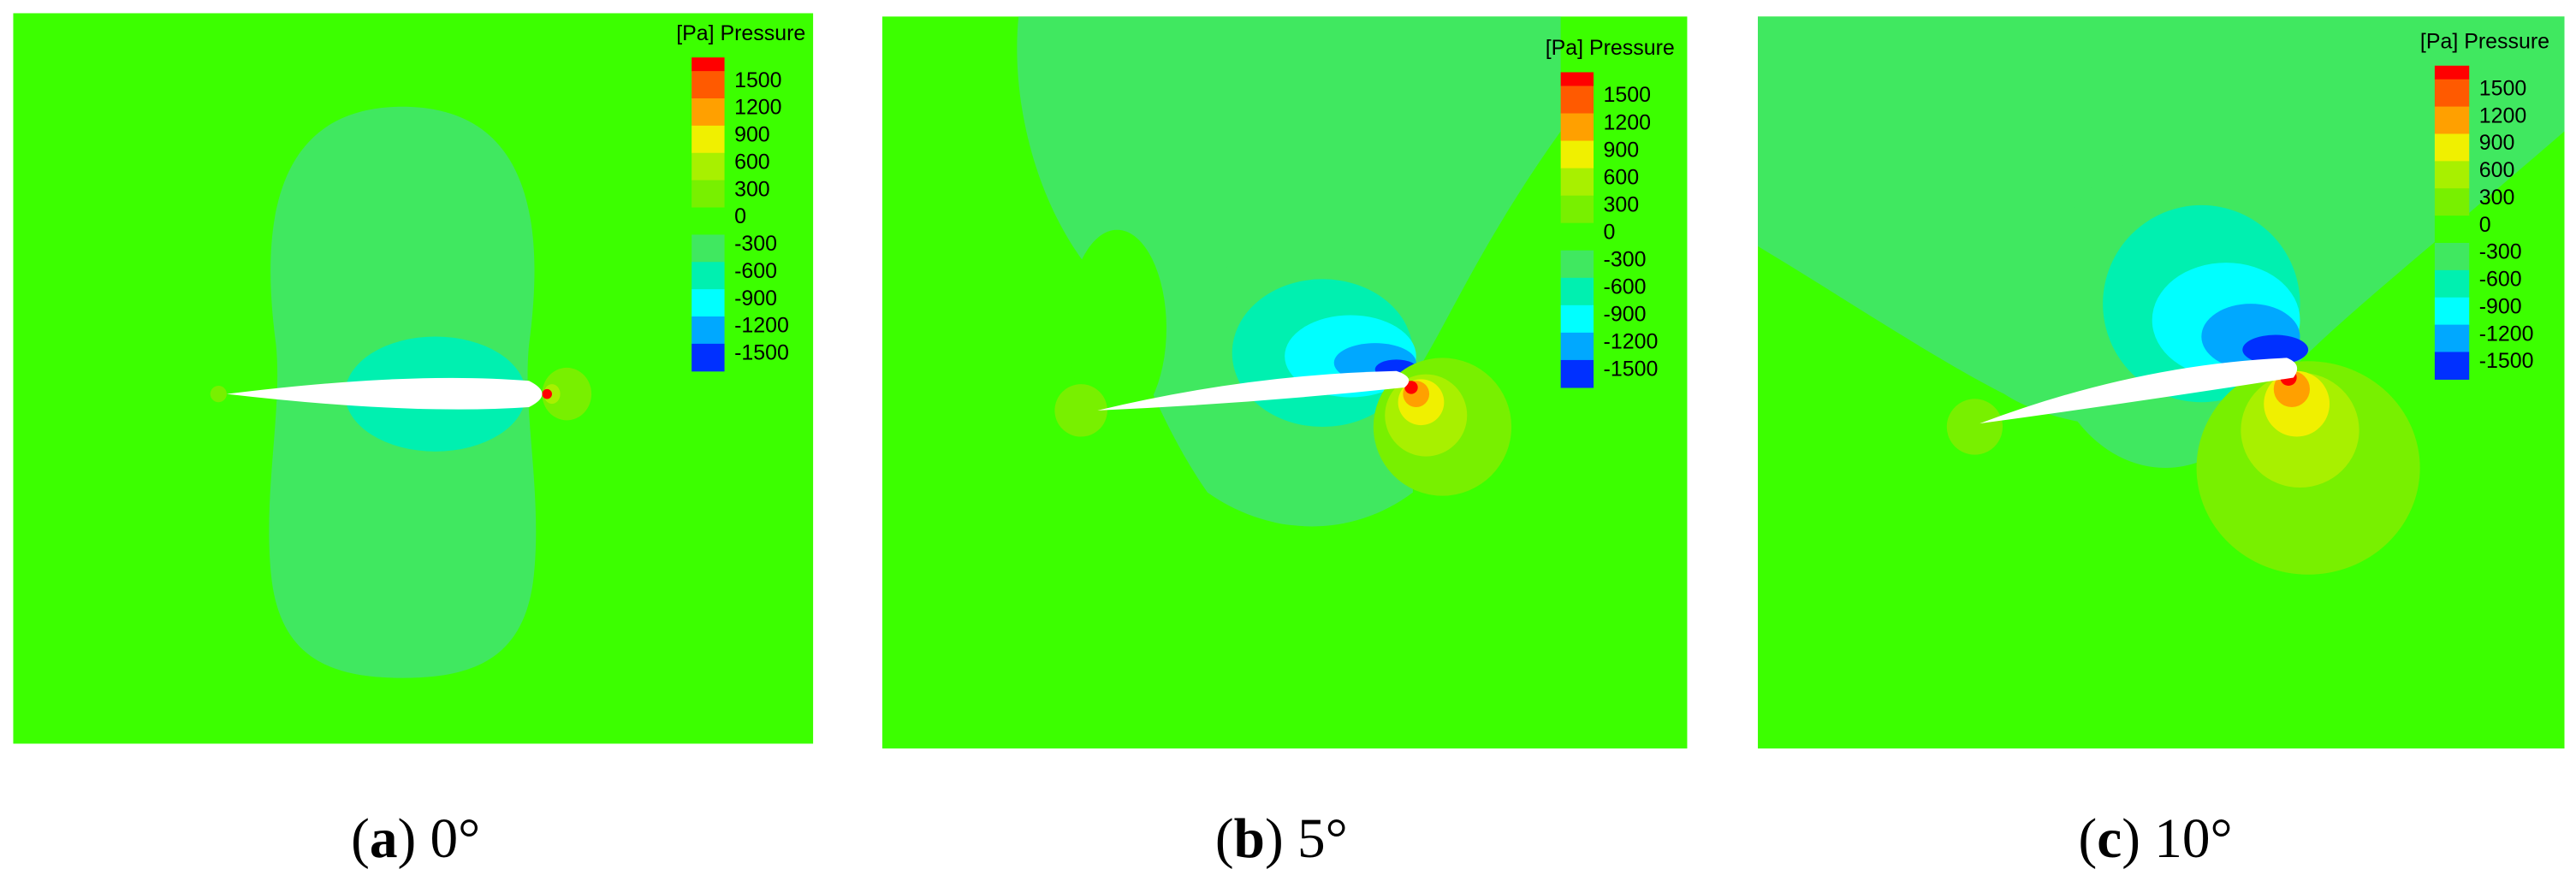 This screenshot has height=875, width=2576. What do you see at coordinates (1249, 839) in the screenshot?
I see `caption-letter: b` at bounding box center [1249, 839].